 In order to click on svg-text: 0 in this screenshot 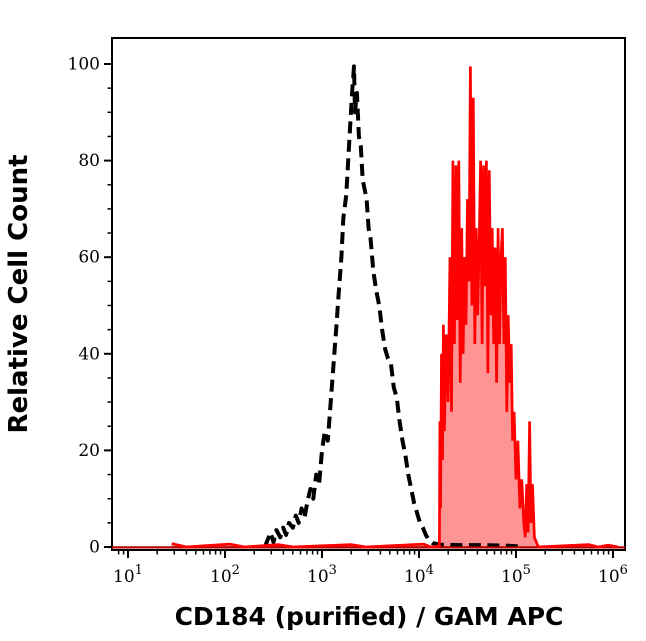, I will do `click(94, 548)`.